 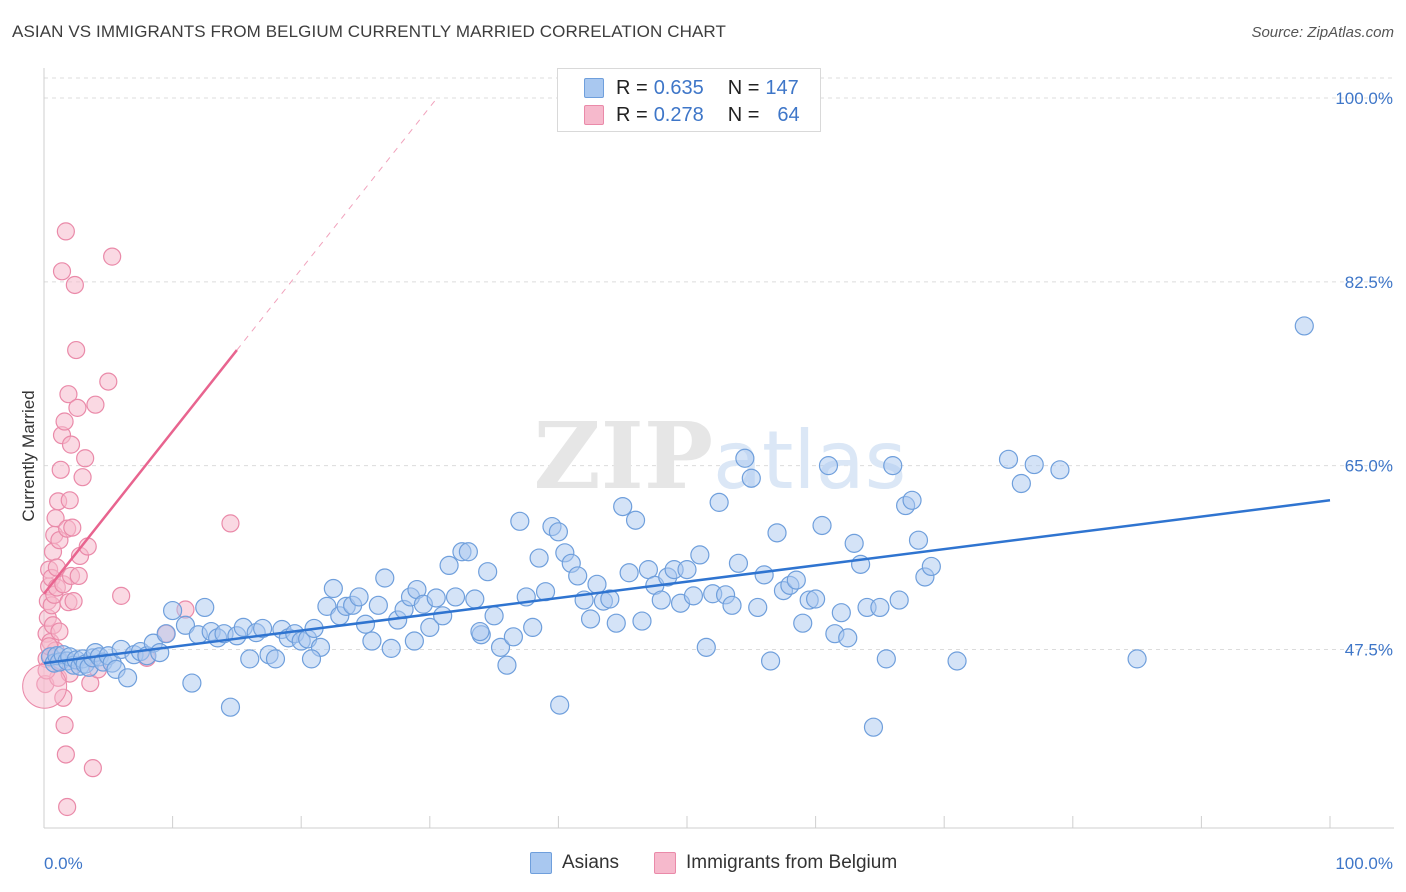 I want to click on legend-r-label: R =, so click(x=632, y=114).